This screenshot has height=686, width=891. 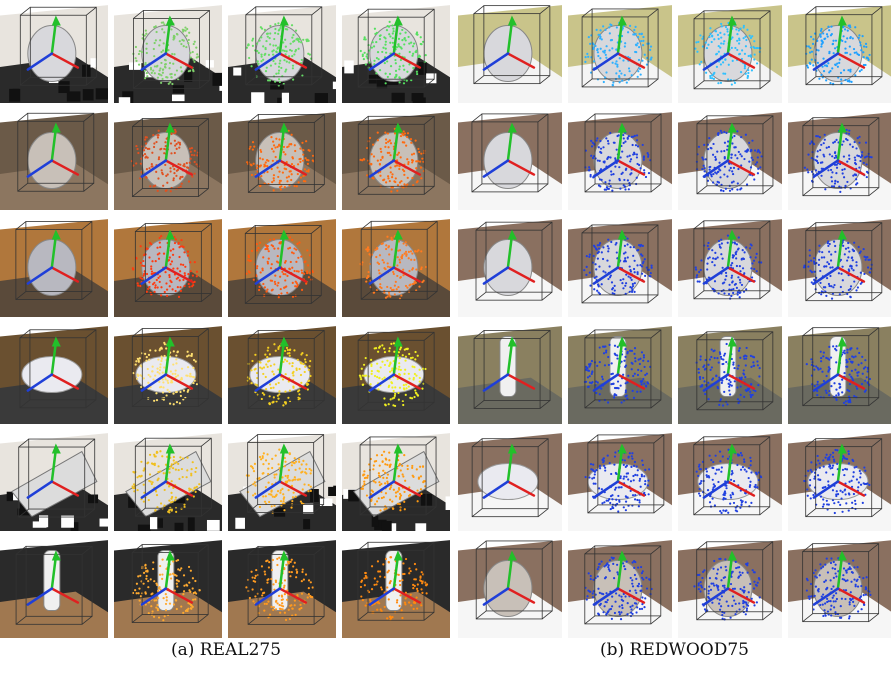 I want to click on real275-result-image-r6c1, so click(x=54, y=586).